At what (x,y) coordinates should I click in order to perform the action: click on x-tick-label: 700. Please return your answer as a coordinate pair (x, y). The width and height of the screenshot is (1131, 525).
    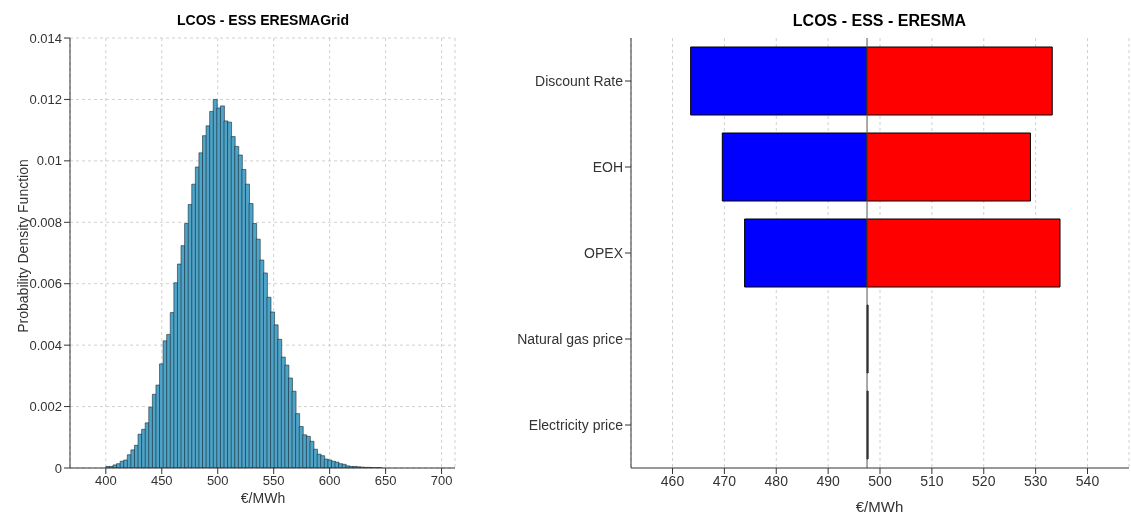
    Looking at the image, I should click on (441, 481).